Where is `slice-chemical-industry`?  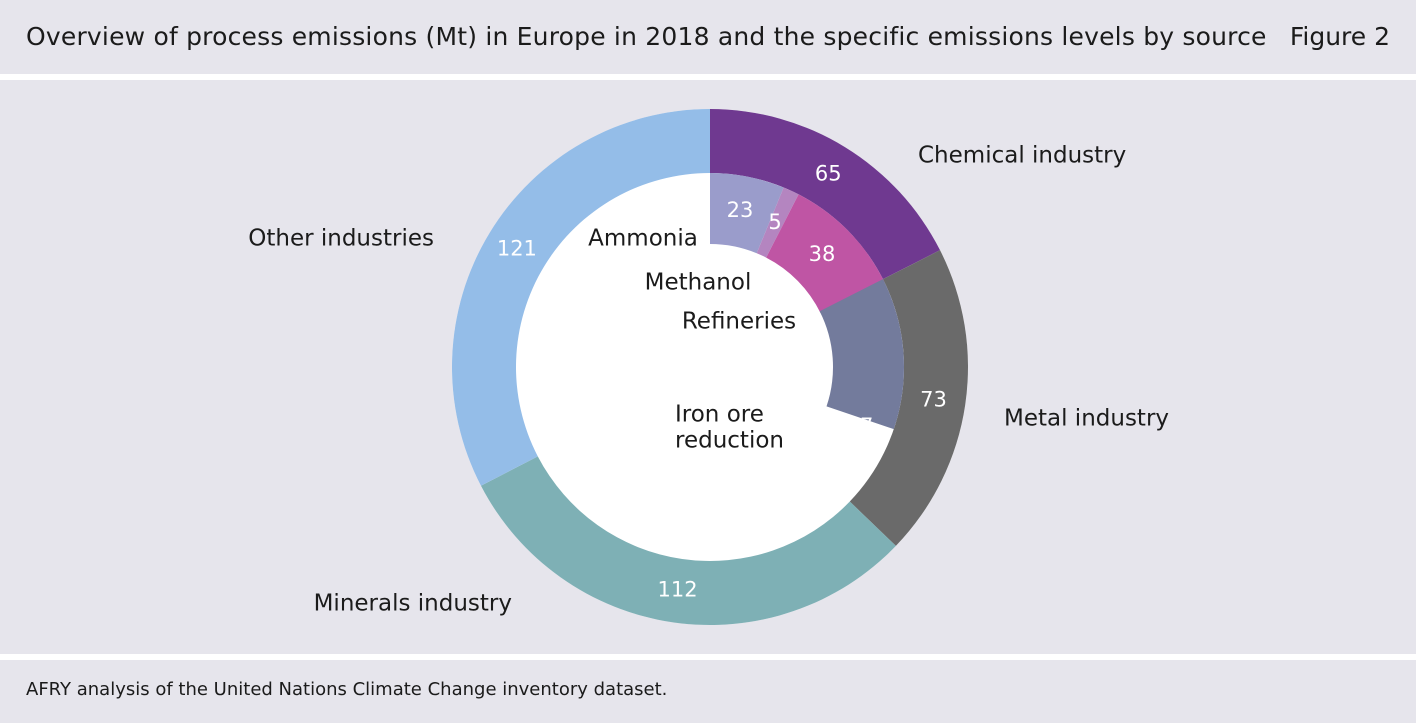
slice-chemical-industry is located at coordinates (825, 194).